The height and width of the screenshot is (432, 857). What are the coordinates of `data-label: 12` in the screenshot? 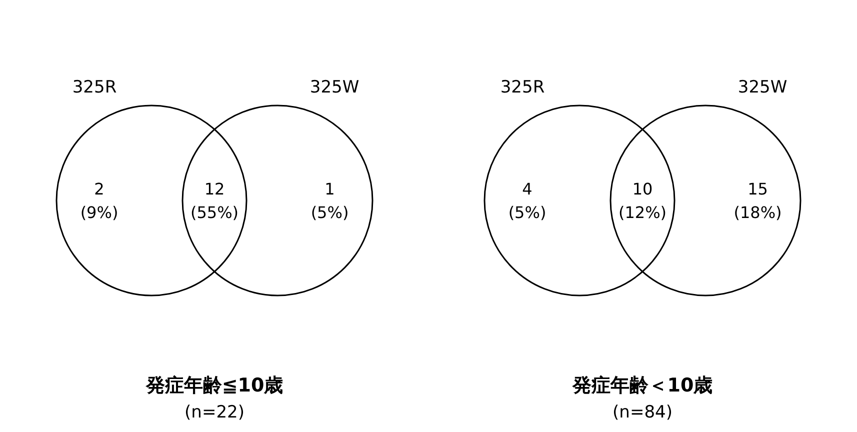 It's located at (214, 189).